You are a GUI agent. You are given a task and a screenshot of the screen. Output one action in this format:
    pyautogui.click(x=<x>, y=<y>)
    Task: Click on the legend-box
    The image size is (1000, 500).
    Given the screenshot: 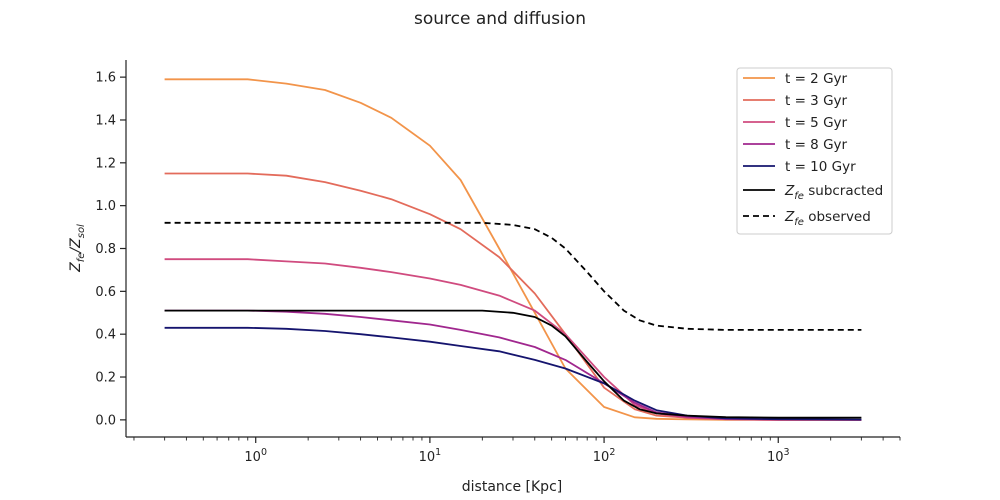 What is the action you would take?
    pyautogui.click(x=814, y=151)
    